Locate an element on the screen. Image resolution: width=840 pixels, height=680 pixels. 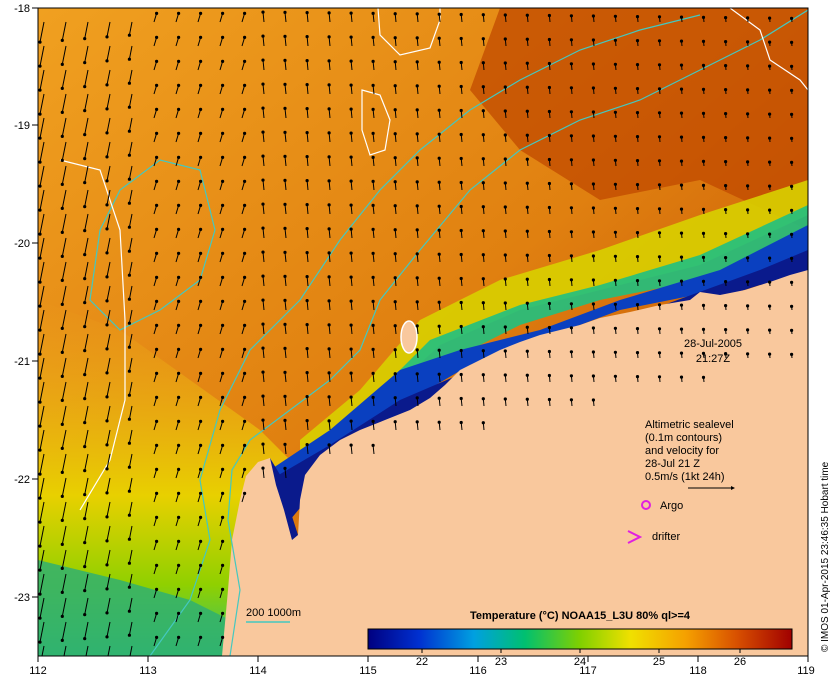
timestamp-time: 21:27Z is located at coordinates (713, 359).